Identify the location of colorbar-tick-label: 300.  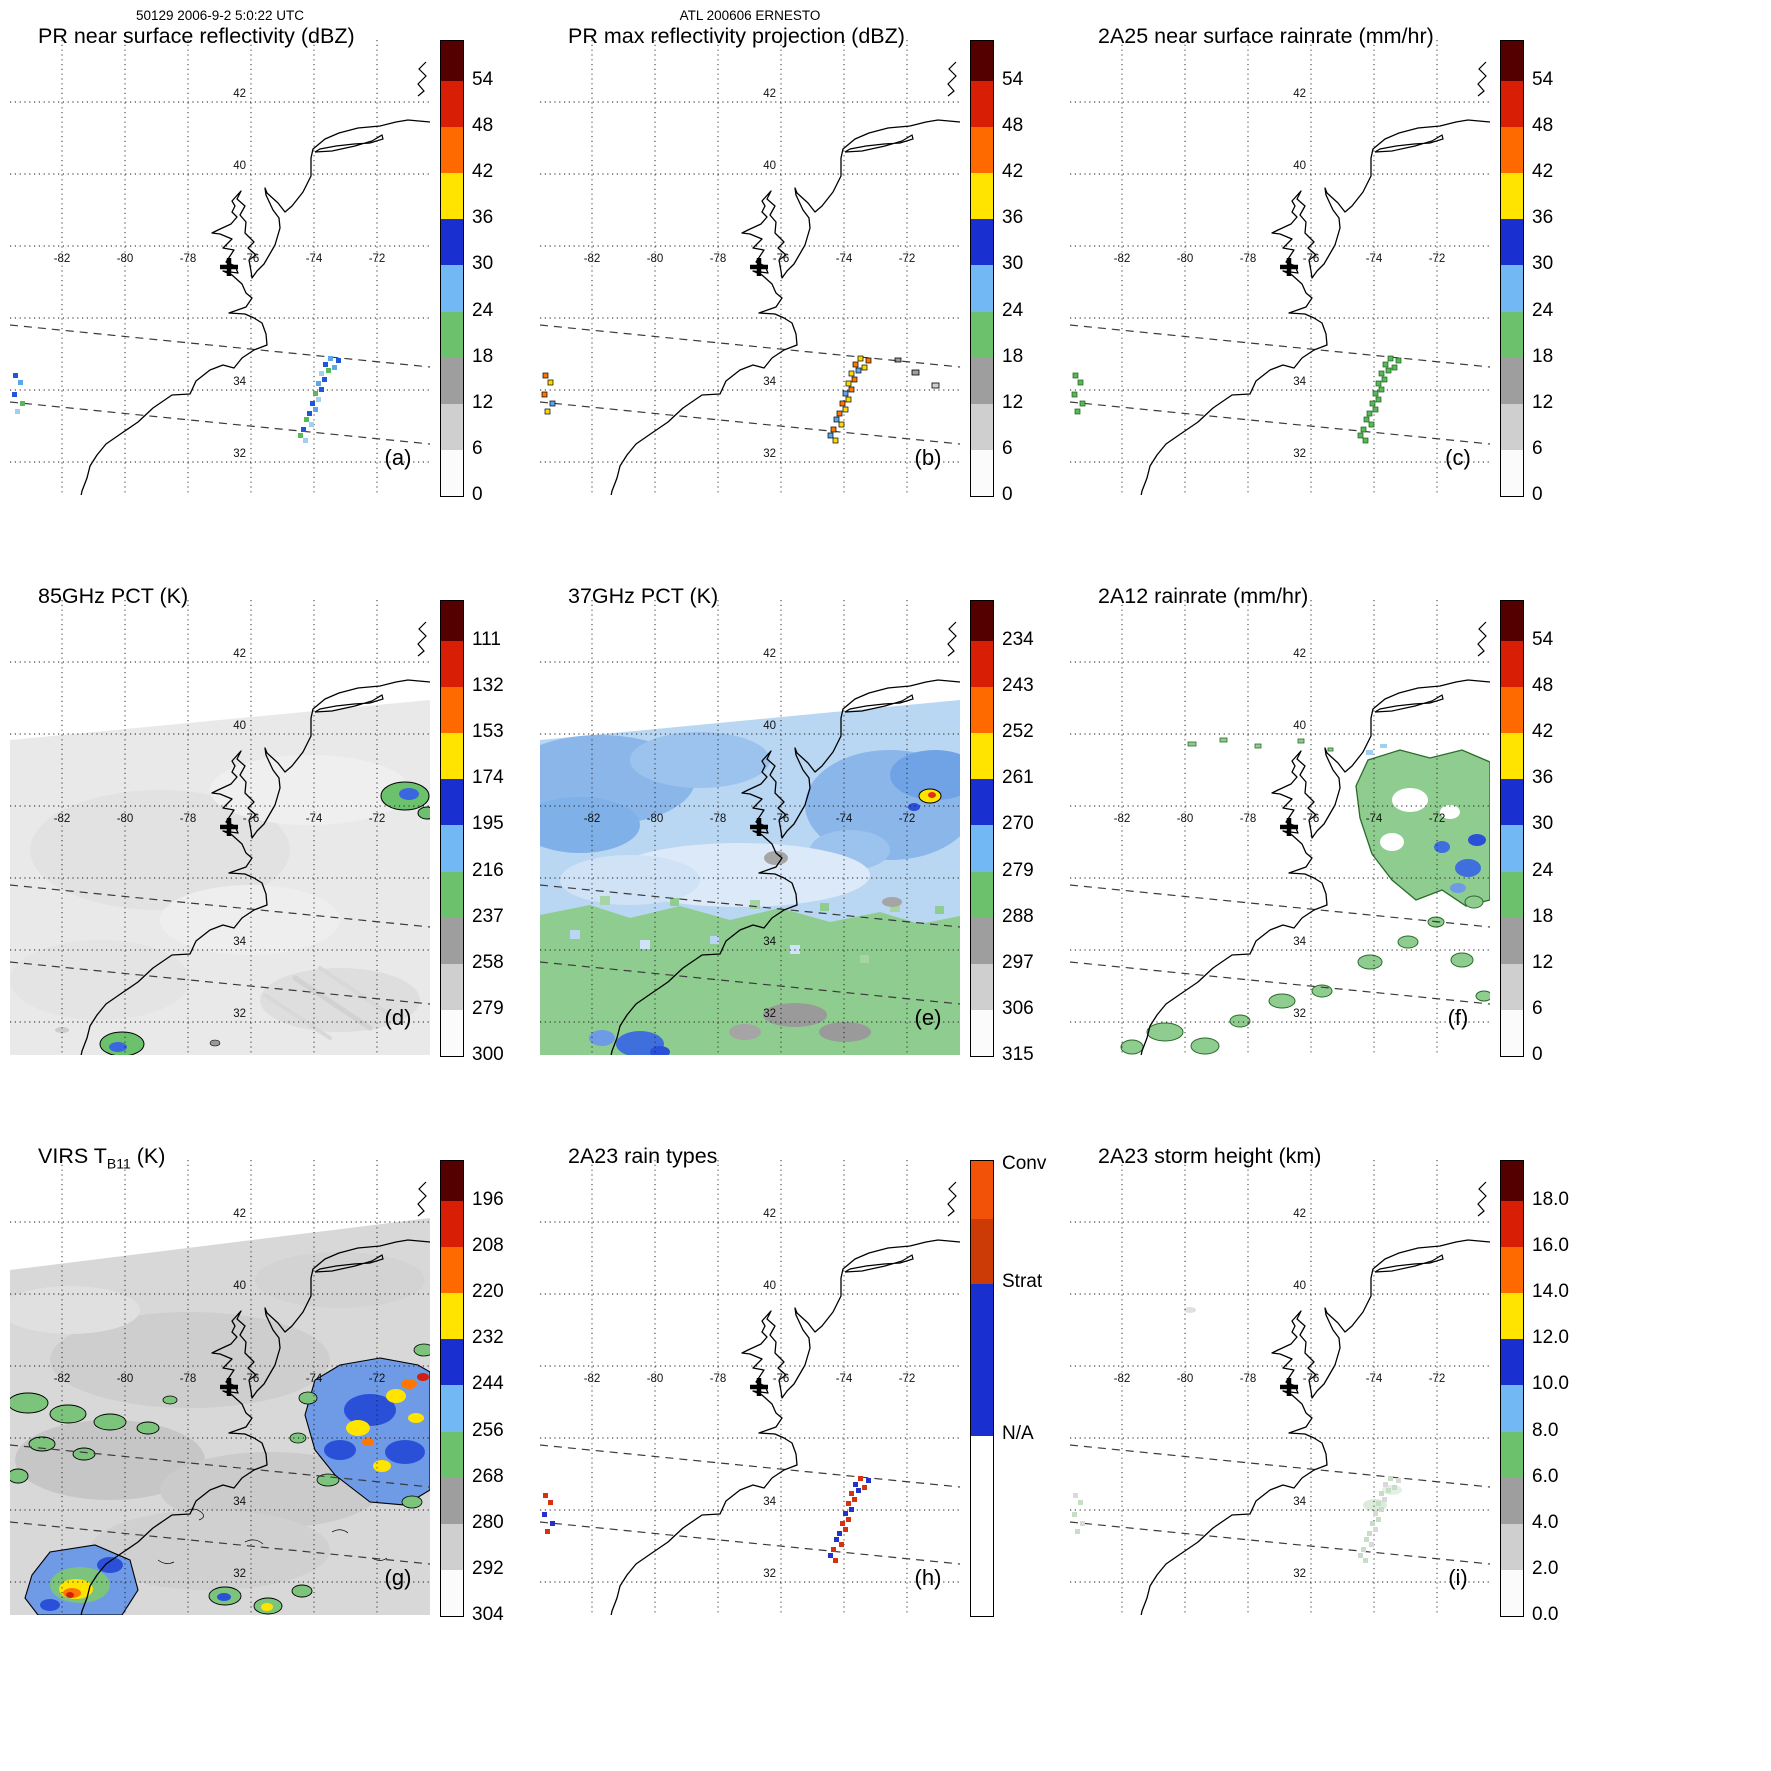
(488, 1054).